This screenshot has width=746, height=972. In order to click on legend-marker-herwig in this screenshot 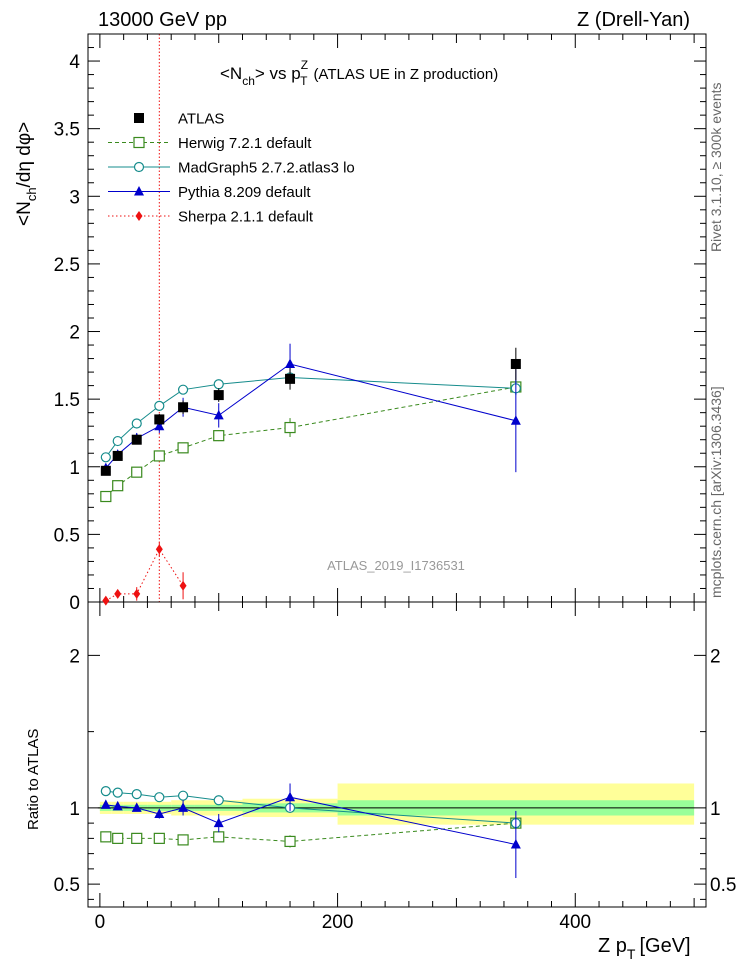, I will do `click(139, 142)`.